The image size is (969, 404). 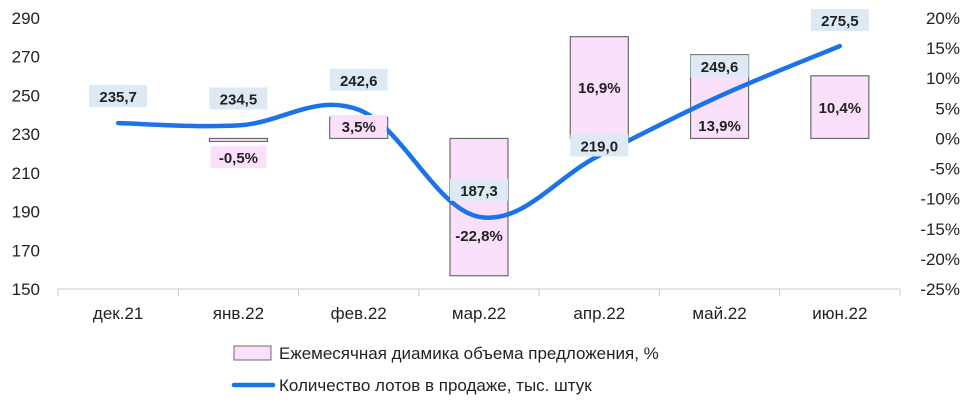 I want to click on line-data-label: 234,5, so click(x=239, y=99).